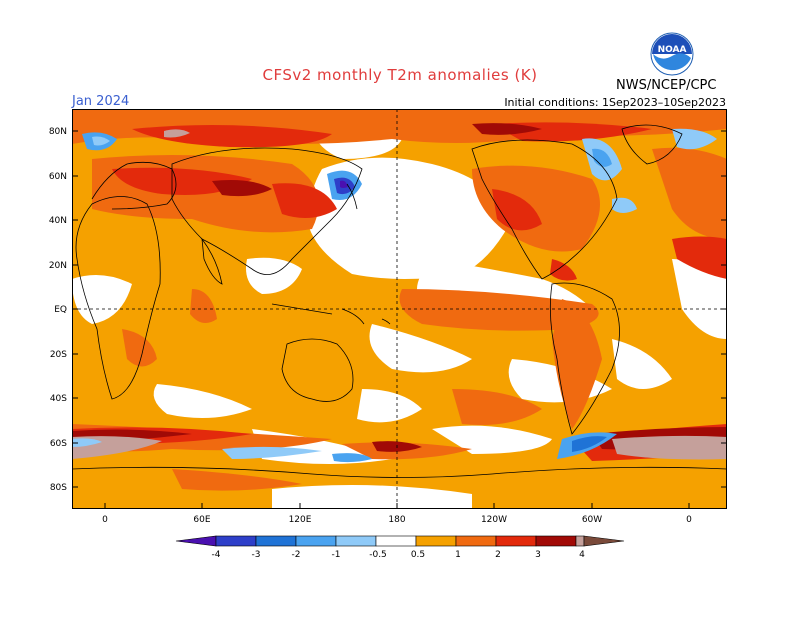 The height and width of the screenshot is (618, 800). What do you see at coordinates (580, 541) in the screenshot?
I see `colorbar-p4-p5` at bounding box center [580, 541].